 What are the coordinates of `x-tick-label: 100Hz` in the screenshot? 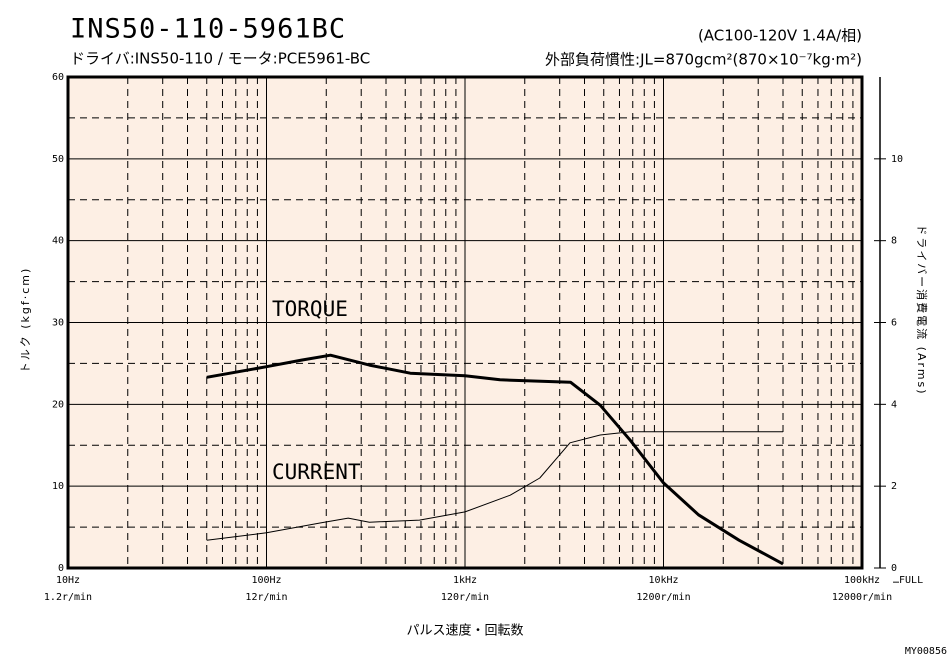 It's located at (266, 580).